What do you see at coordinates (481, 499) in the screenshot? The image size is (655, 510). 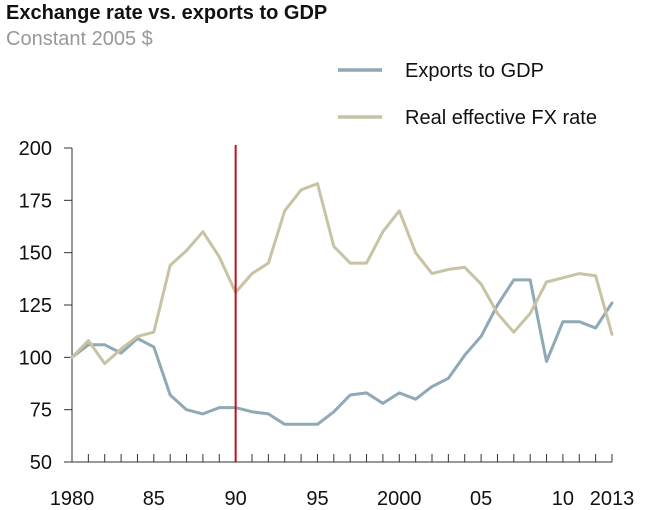 I see `x-tick-label: 05` at bounding box center [481, 499].